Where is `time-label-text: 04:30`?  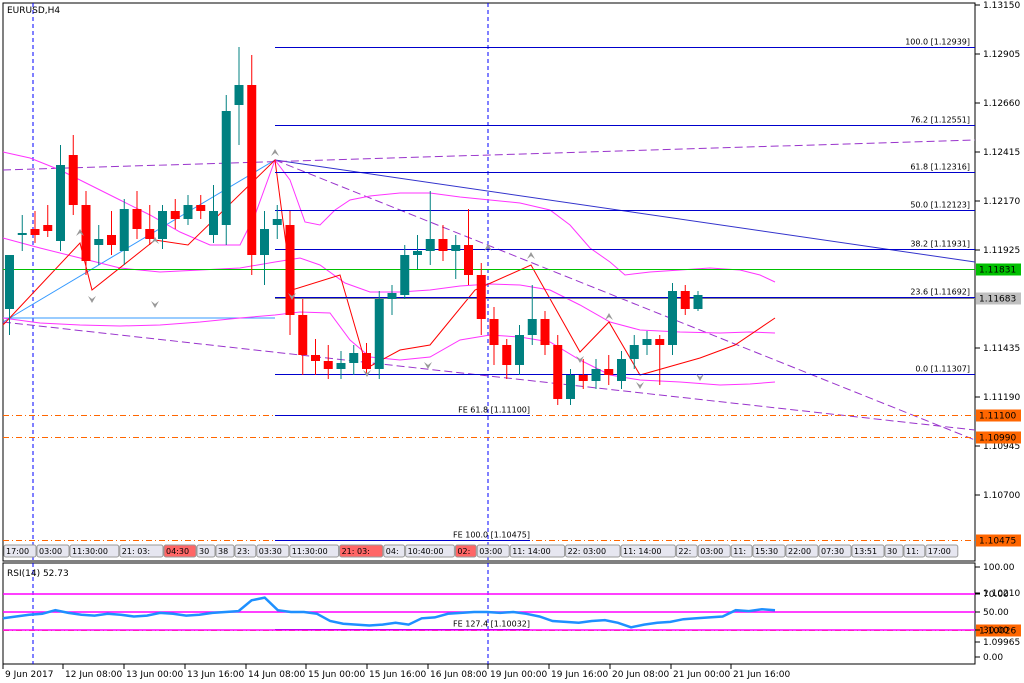 time-label-text: 04:30 is located at coordinates (177, 551).